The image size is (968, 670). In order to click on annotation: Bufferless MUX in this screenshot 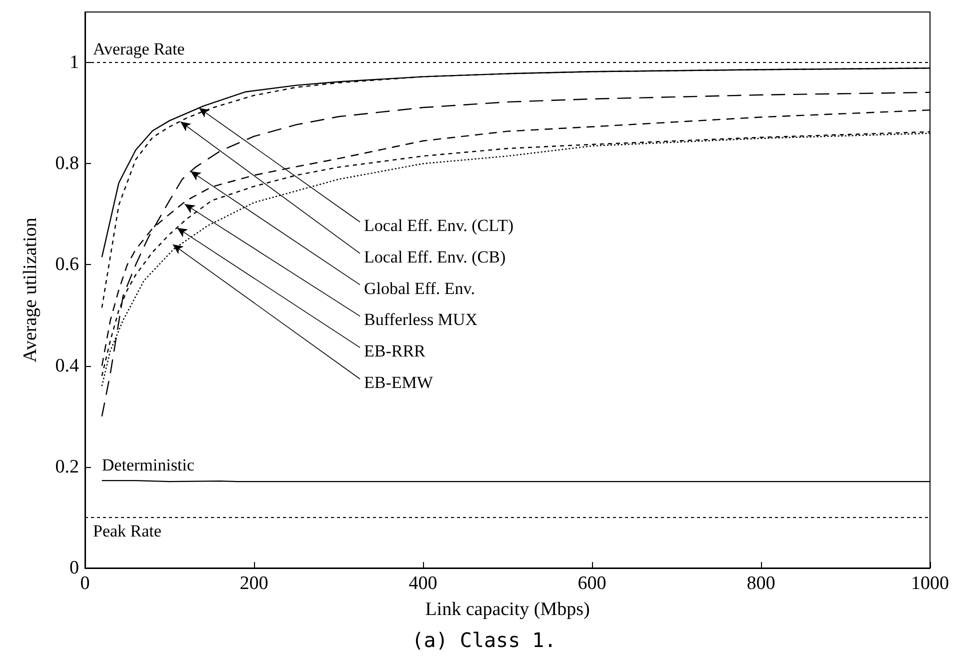, I will do `click(421, 320)`.